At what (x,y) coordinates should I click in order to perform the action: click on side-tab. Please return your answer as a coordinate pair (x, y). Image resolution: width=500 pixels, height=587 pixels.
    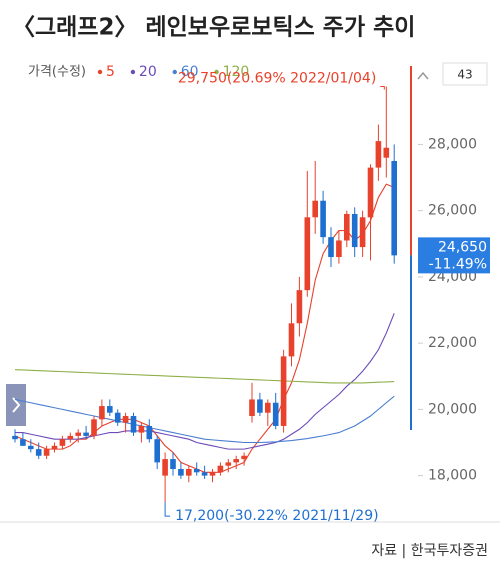
    Looking at the image, I should click on (16, 405).